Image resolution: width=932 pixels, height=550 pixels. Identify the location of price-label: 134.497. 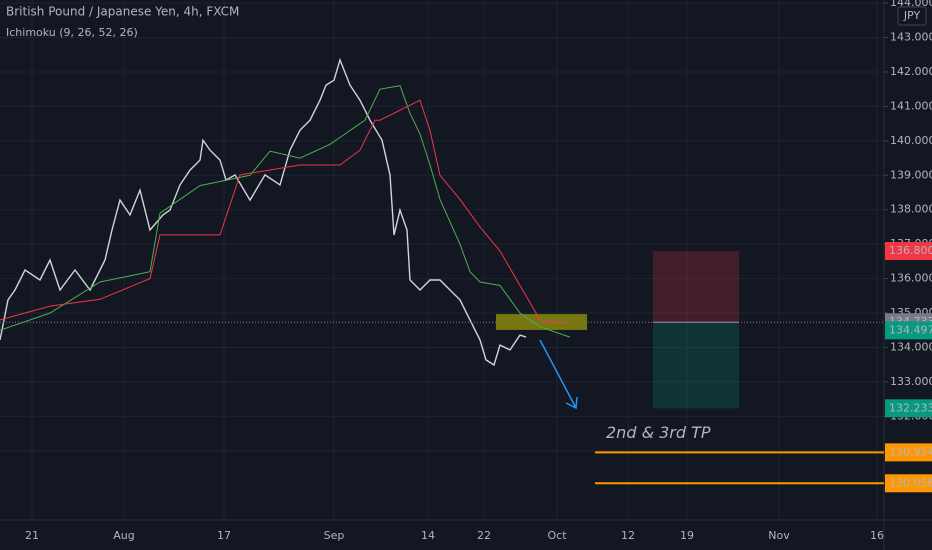
(910, 329).